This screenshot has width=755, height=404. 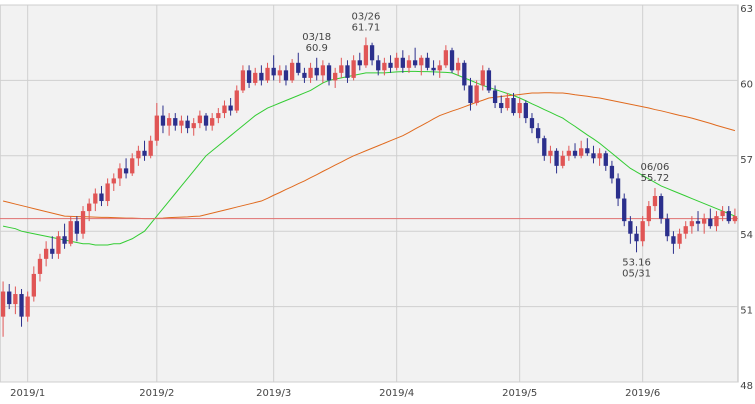 I want to click on annotation-value: 55.72, so click(x=655, y=178).